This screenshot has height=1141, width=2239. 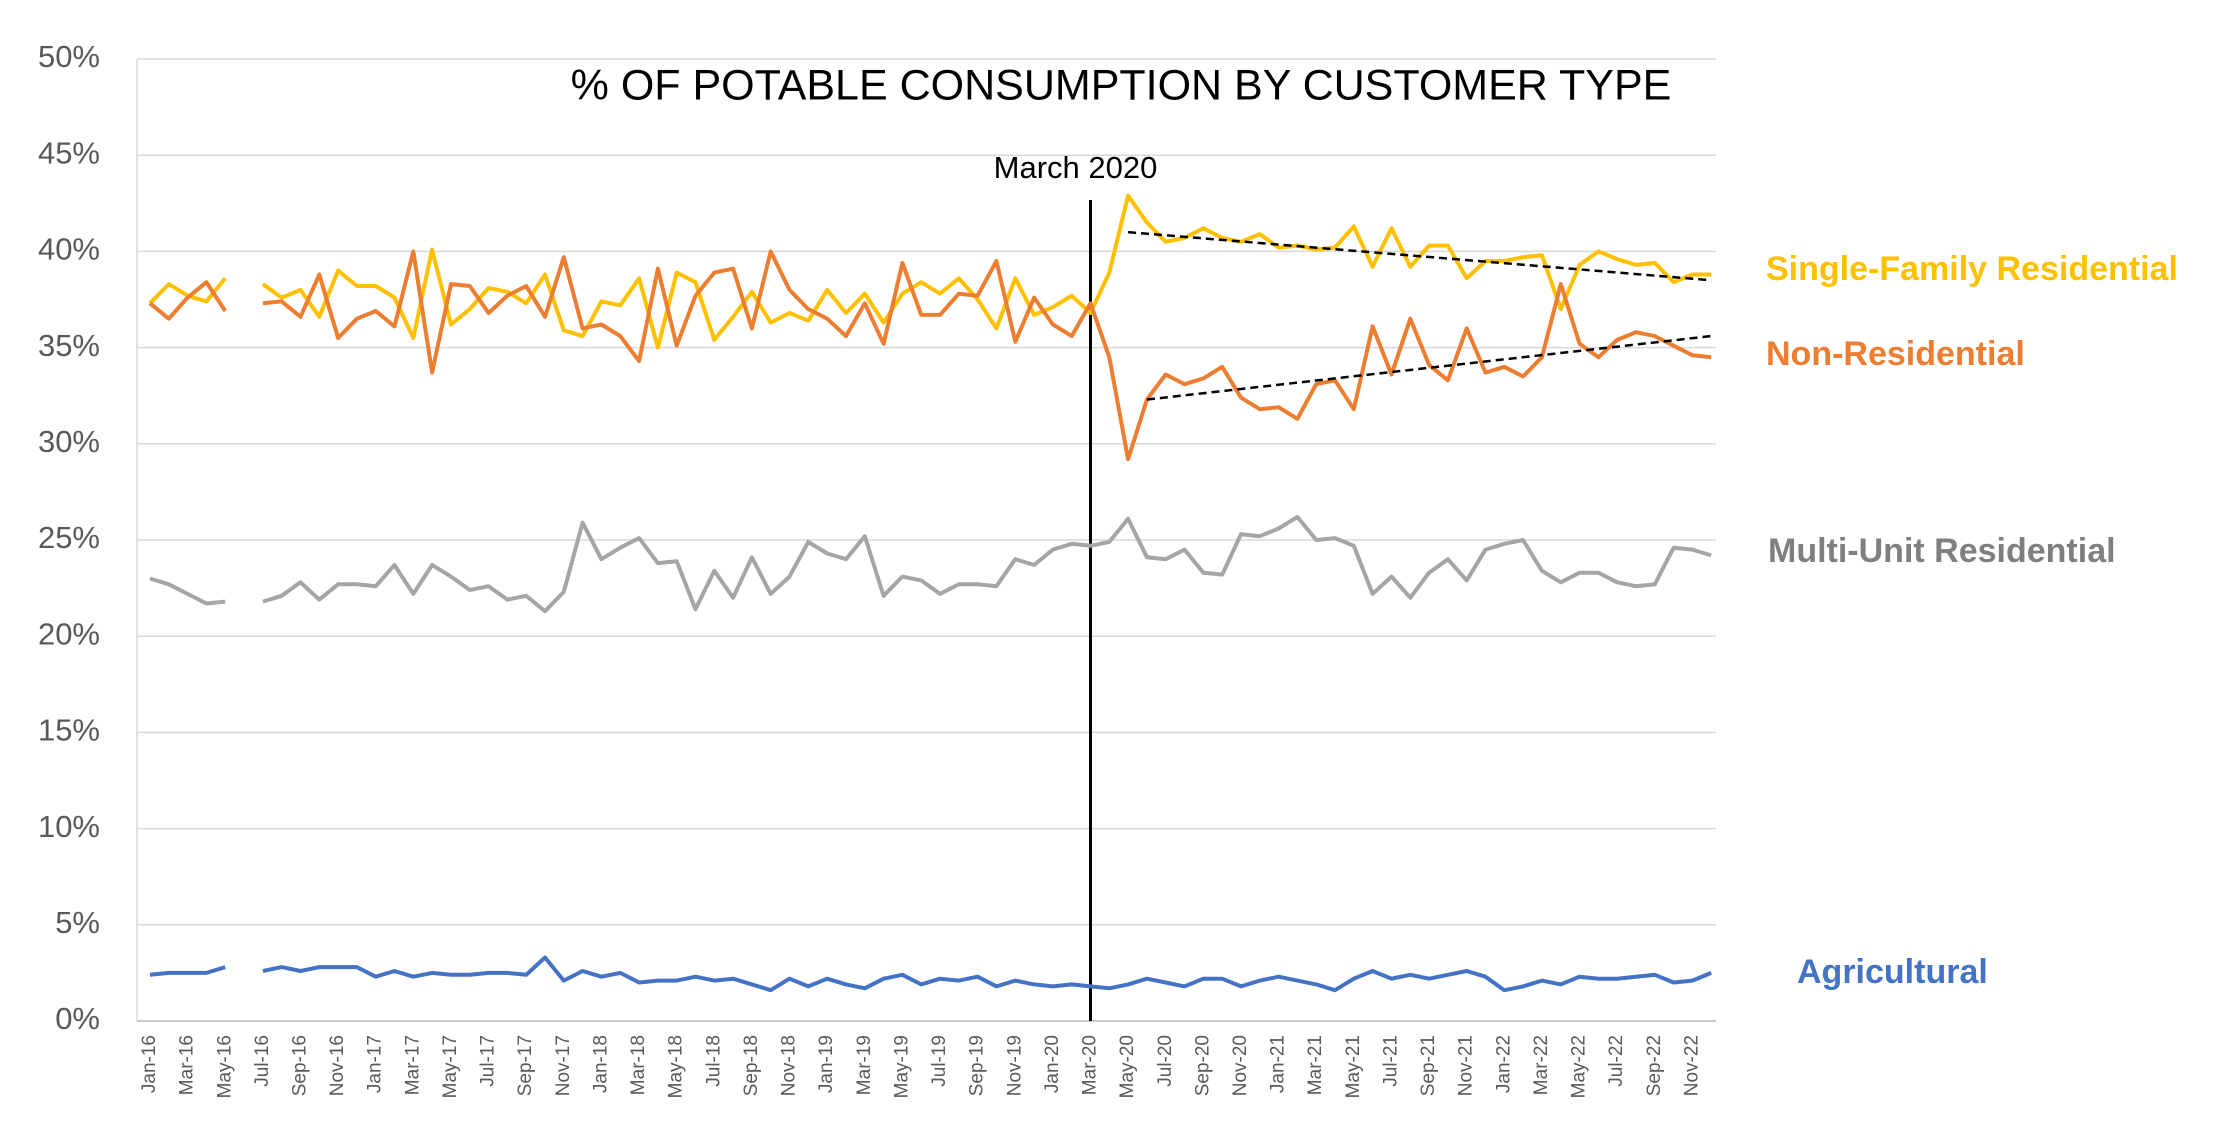 I want to click on y-tick-label: 15%, so click(x=69, y=730).